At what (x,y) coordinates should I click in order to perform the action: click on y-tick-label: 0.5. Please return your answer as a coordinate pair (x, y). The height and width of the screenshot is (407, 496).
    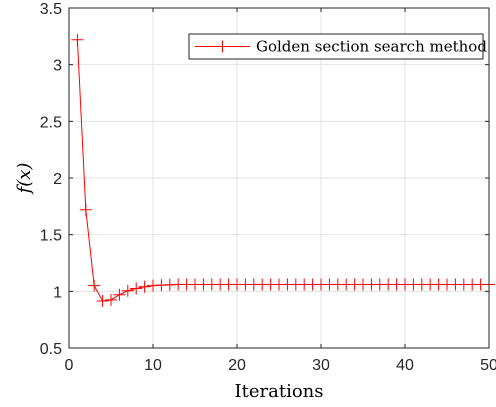
    Looking at the image, I should click on (51, 349).